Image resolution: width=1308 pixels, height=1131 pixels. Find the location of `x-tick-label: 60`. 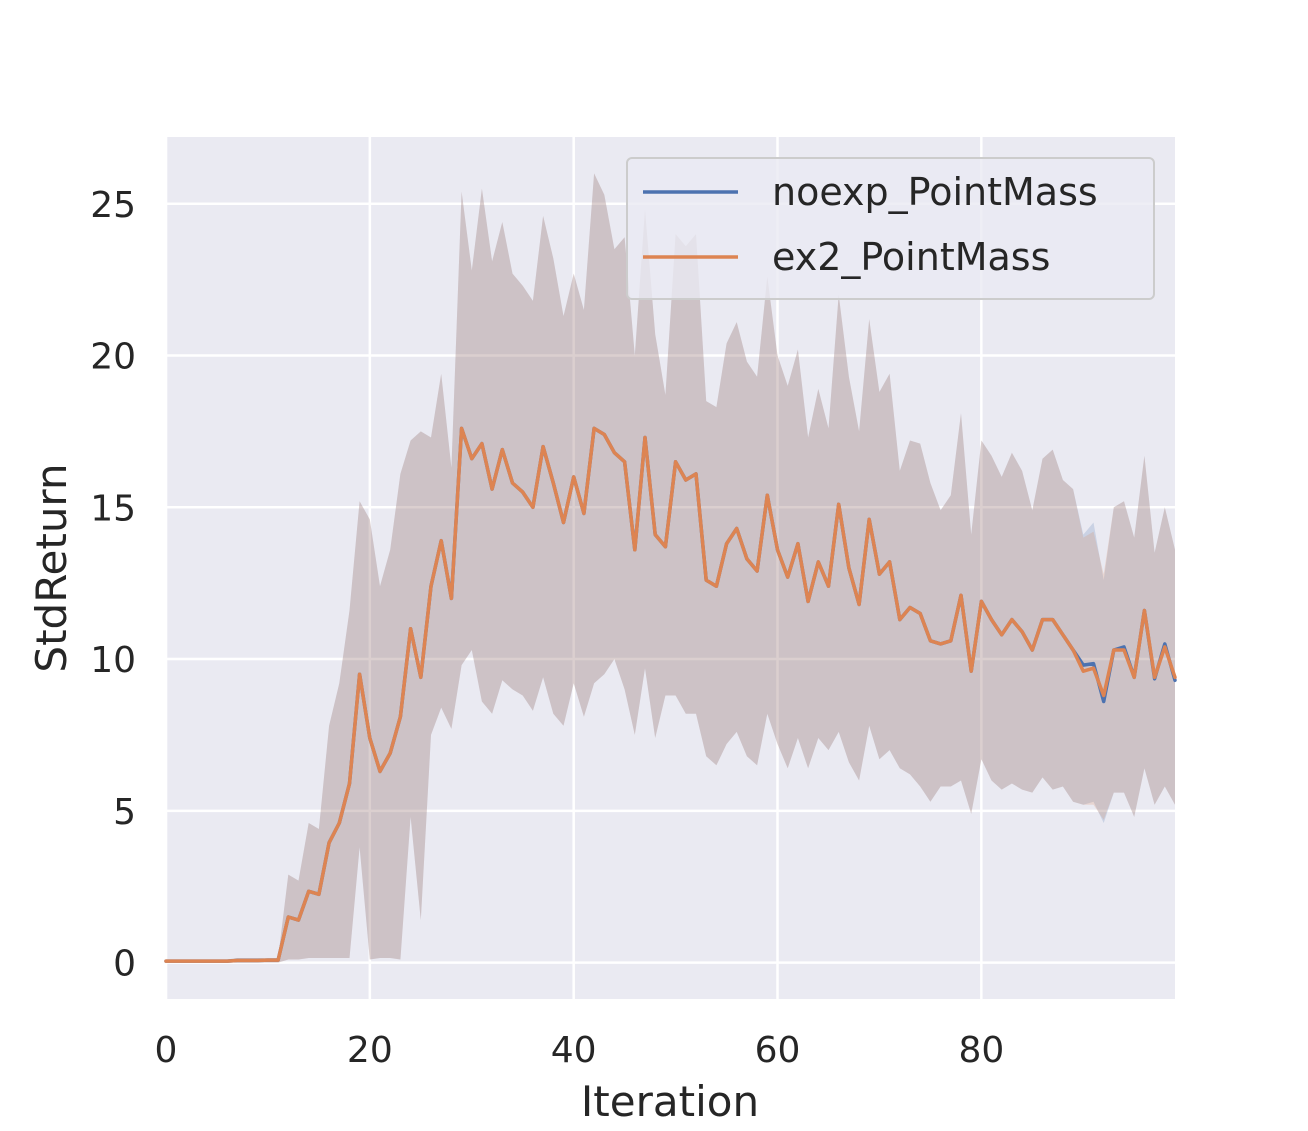

x-tick-label: 60 is located at coordinates (778, 1050).